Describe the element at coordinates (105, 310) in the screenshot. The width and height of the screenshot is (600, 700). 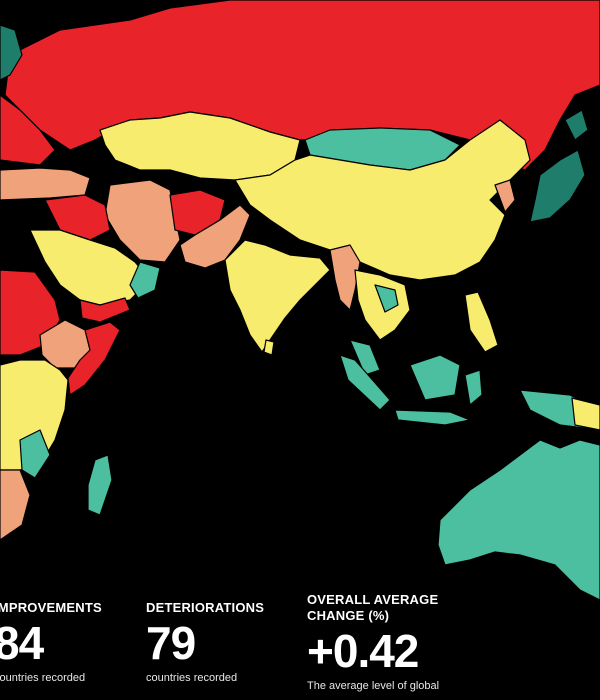
I see `region-yemen` at that location.